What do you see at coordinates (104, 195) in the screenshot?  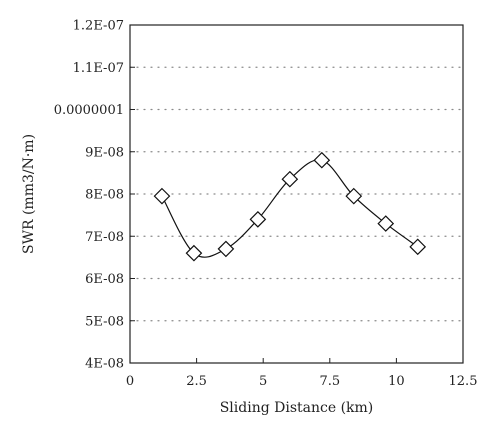 I see `y-tick-label: 8E-08` at bounding box center [104, 195].